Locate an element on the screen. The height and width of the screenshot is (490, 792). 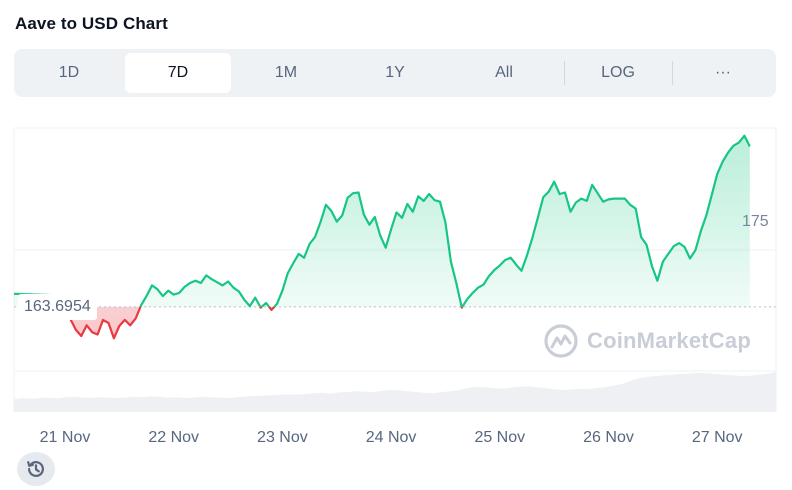
coinmarketcap-logo-icon is located at coordinates (561, 341).